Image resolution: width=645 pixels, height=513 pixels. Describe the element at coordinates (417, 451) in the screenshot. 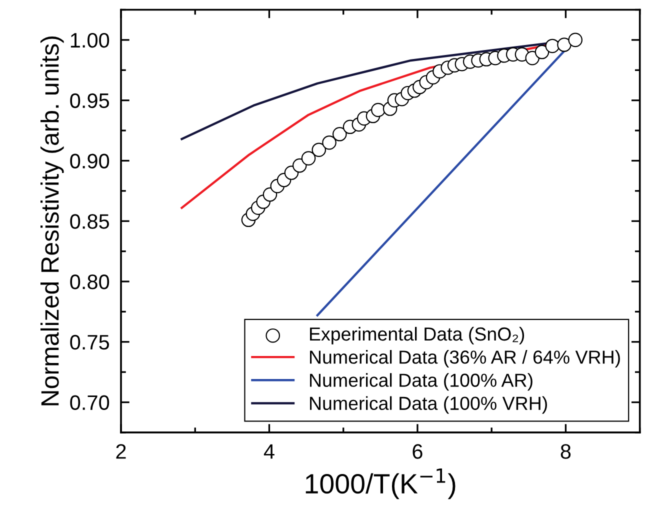

I see `x-tick-label: 6` at that location.